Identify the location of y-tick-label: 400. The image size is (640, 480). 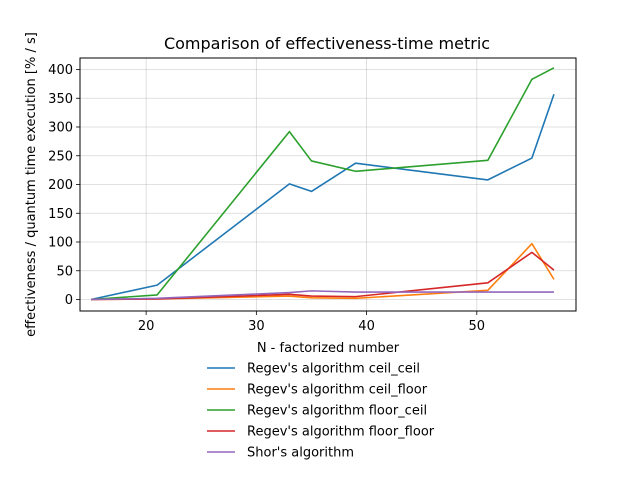
(60, 70).